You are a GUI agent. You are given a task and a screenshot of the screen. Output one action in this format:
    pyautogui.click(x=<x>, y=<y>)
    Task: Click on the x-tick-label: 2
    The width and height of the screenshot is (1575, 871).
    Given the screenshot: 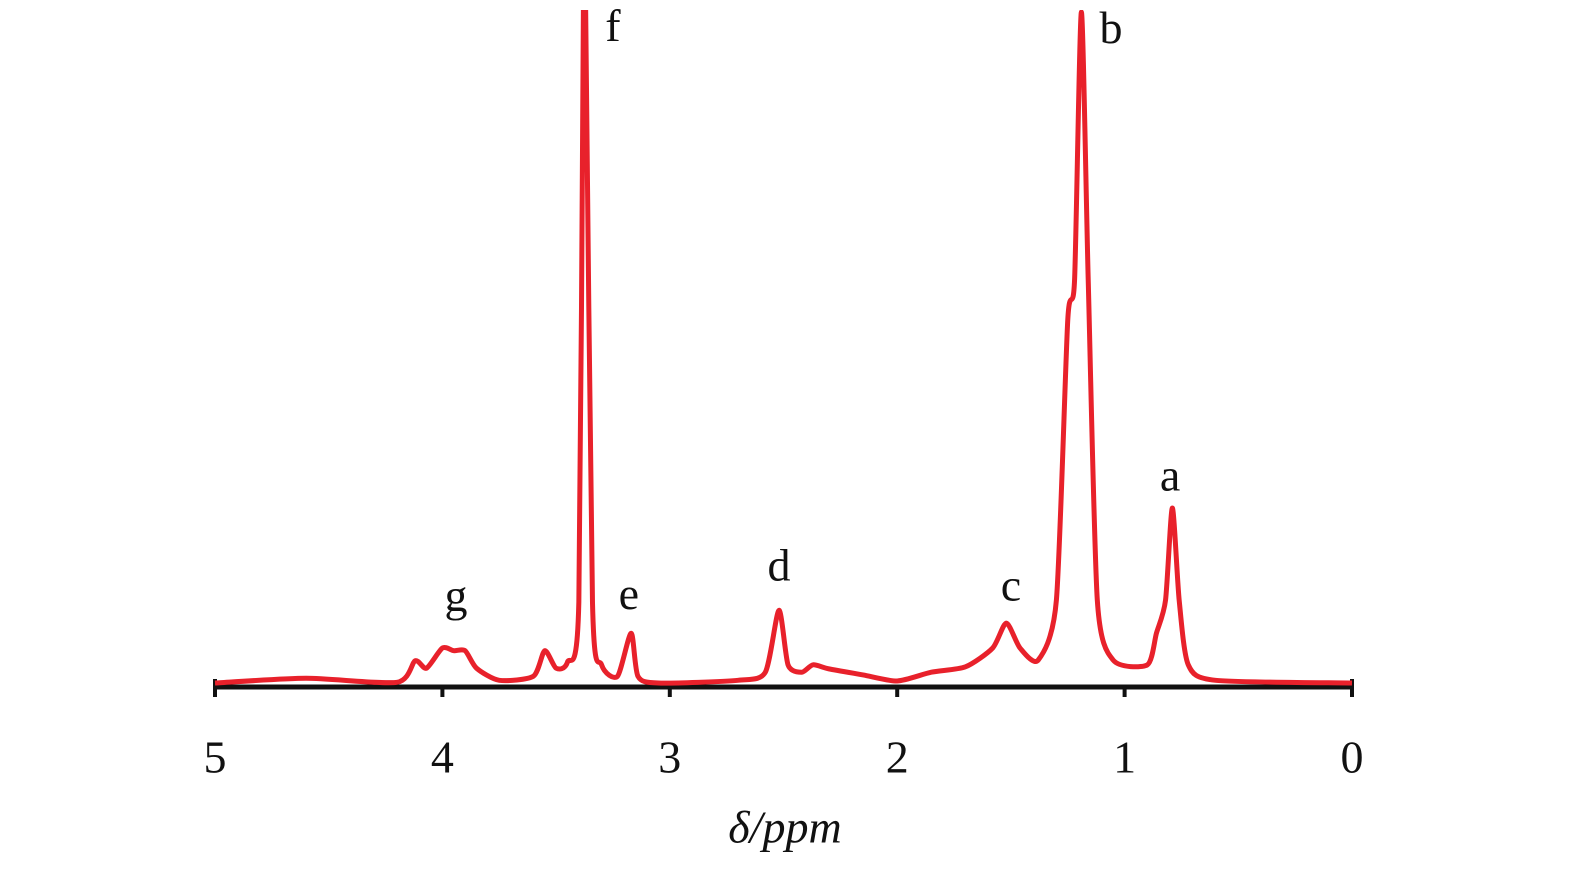 What is the action you would take?
    pyautogui.click(x=897, y=757)
    